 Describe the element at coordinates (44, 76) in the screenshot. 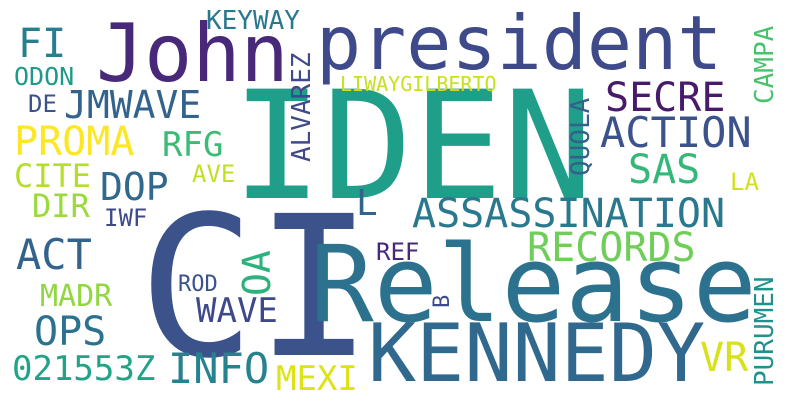

I see `word-odon: ODON` at that location.